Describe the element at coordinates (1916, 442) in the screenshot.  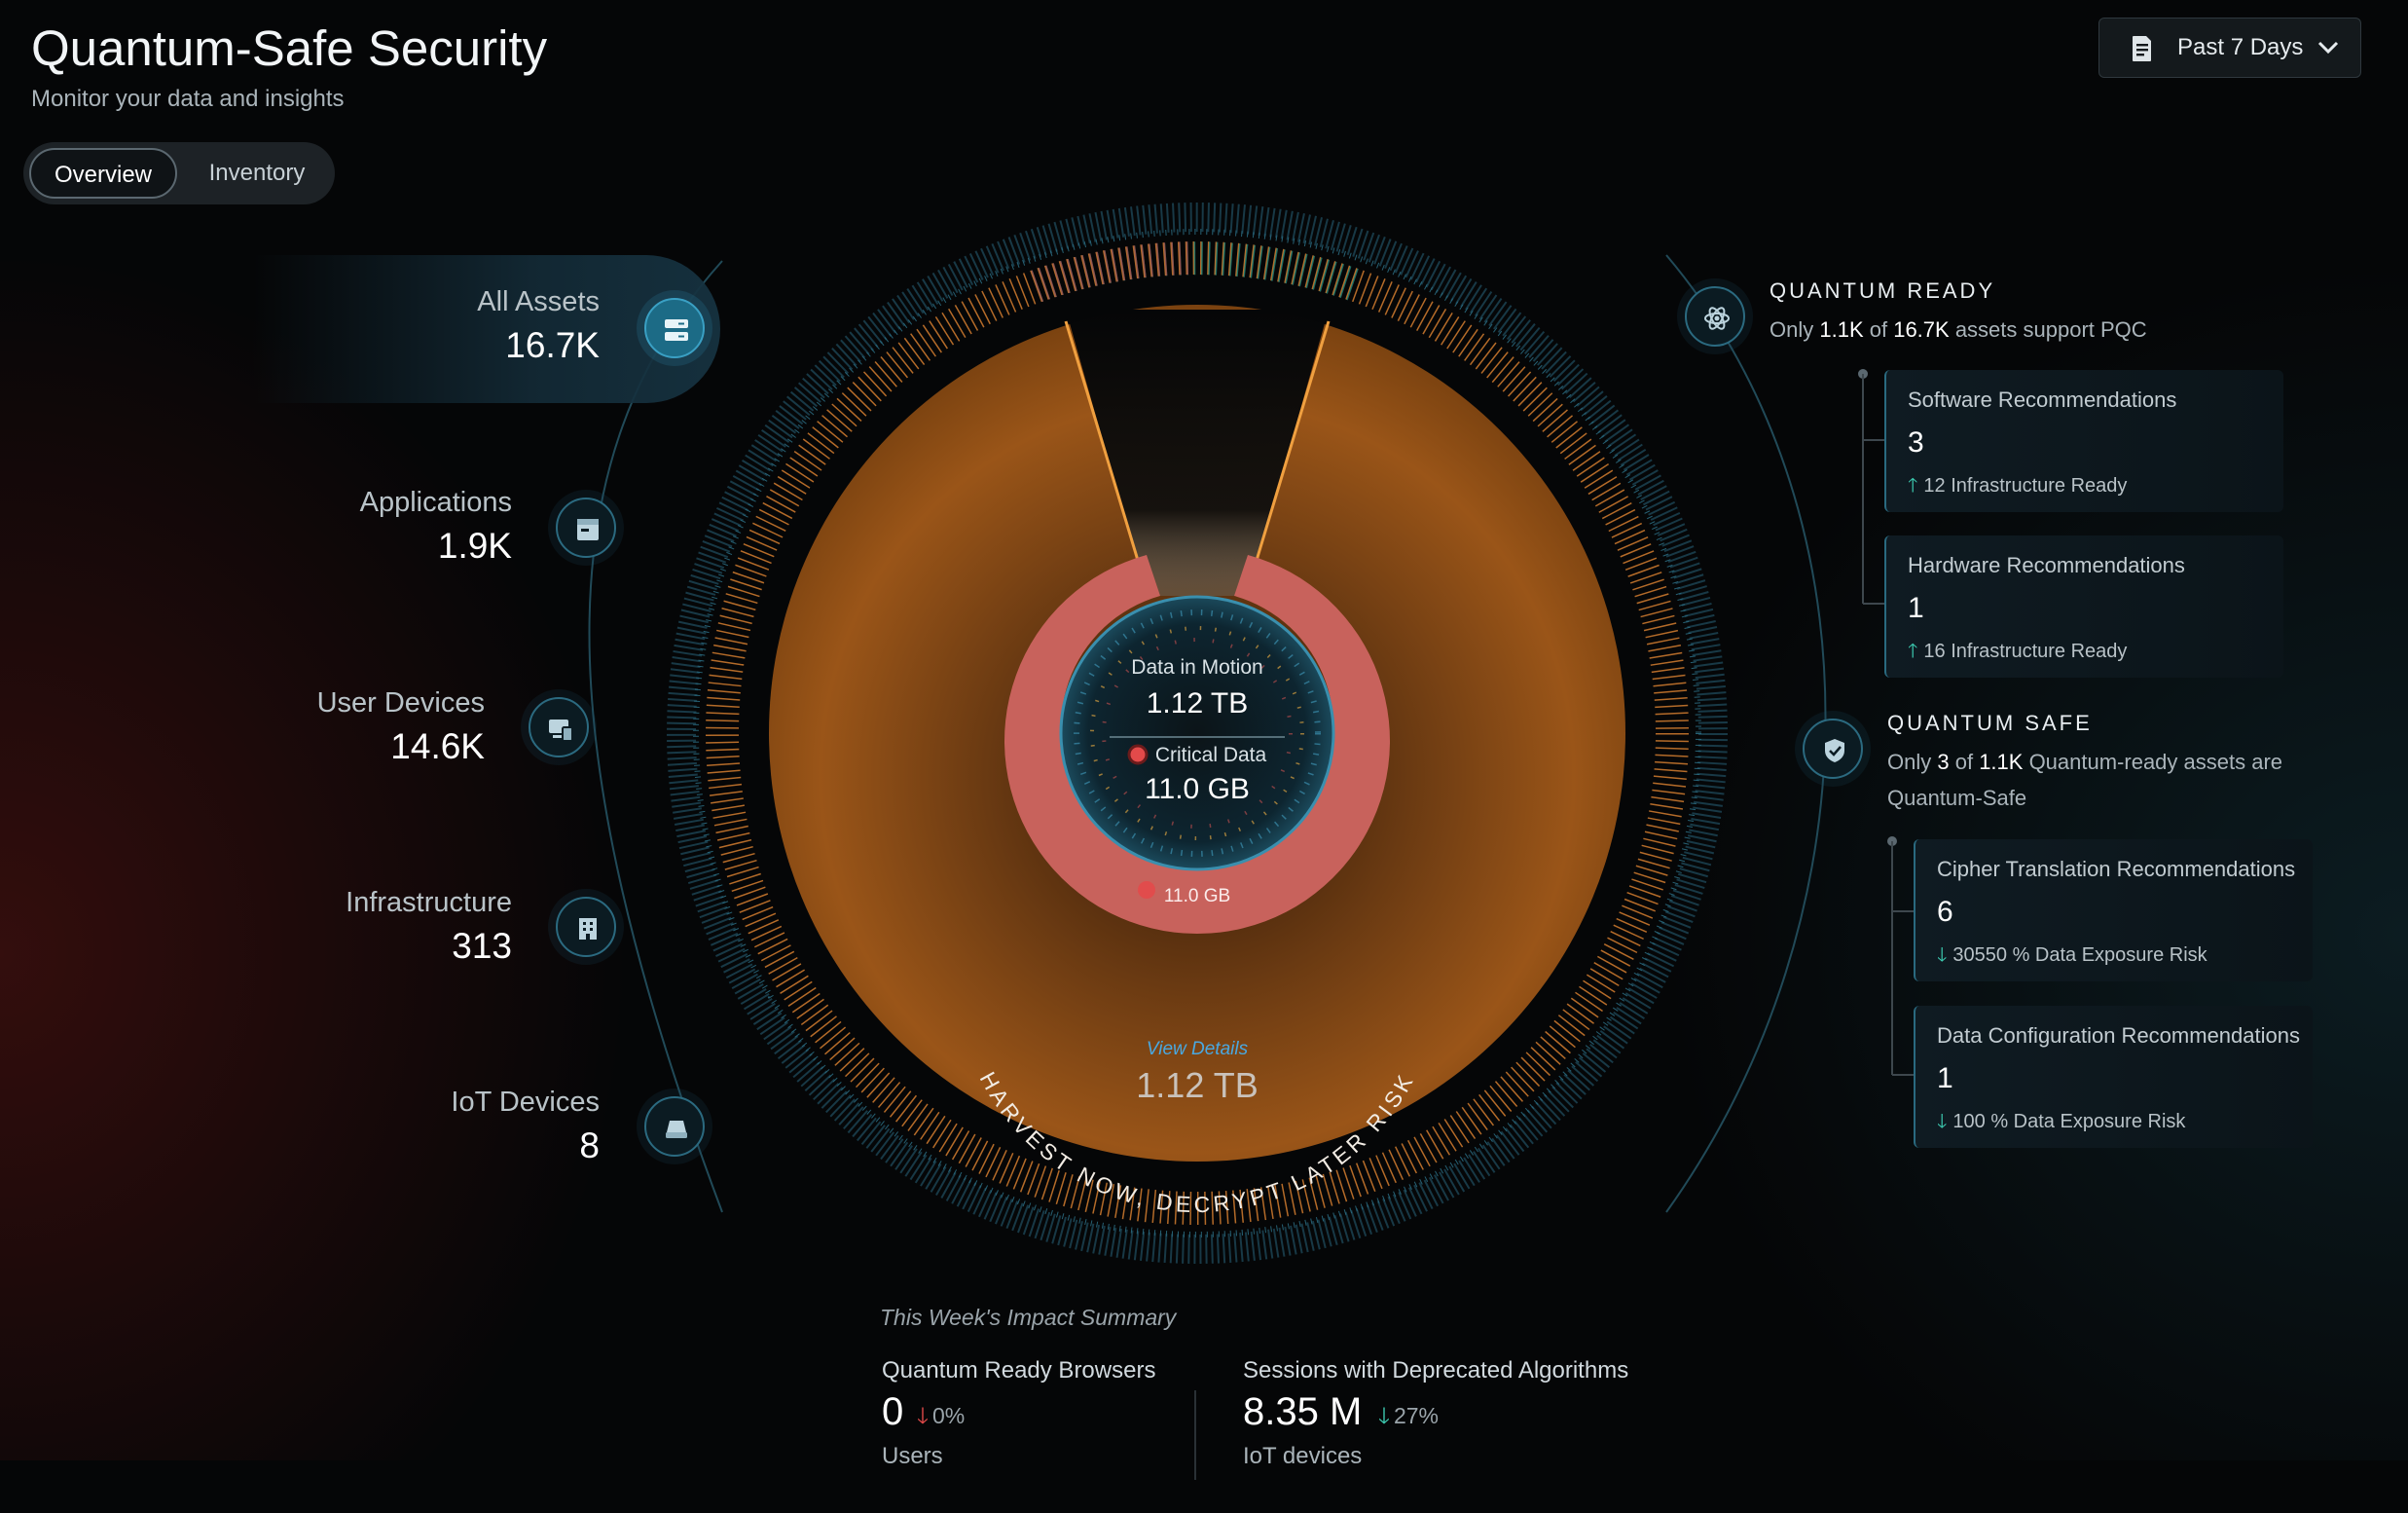
I see `rec-value: 3` at that location.